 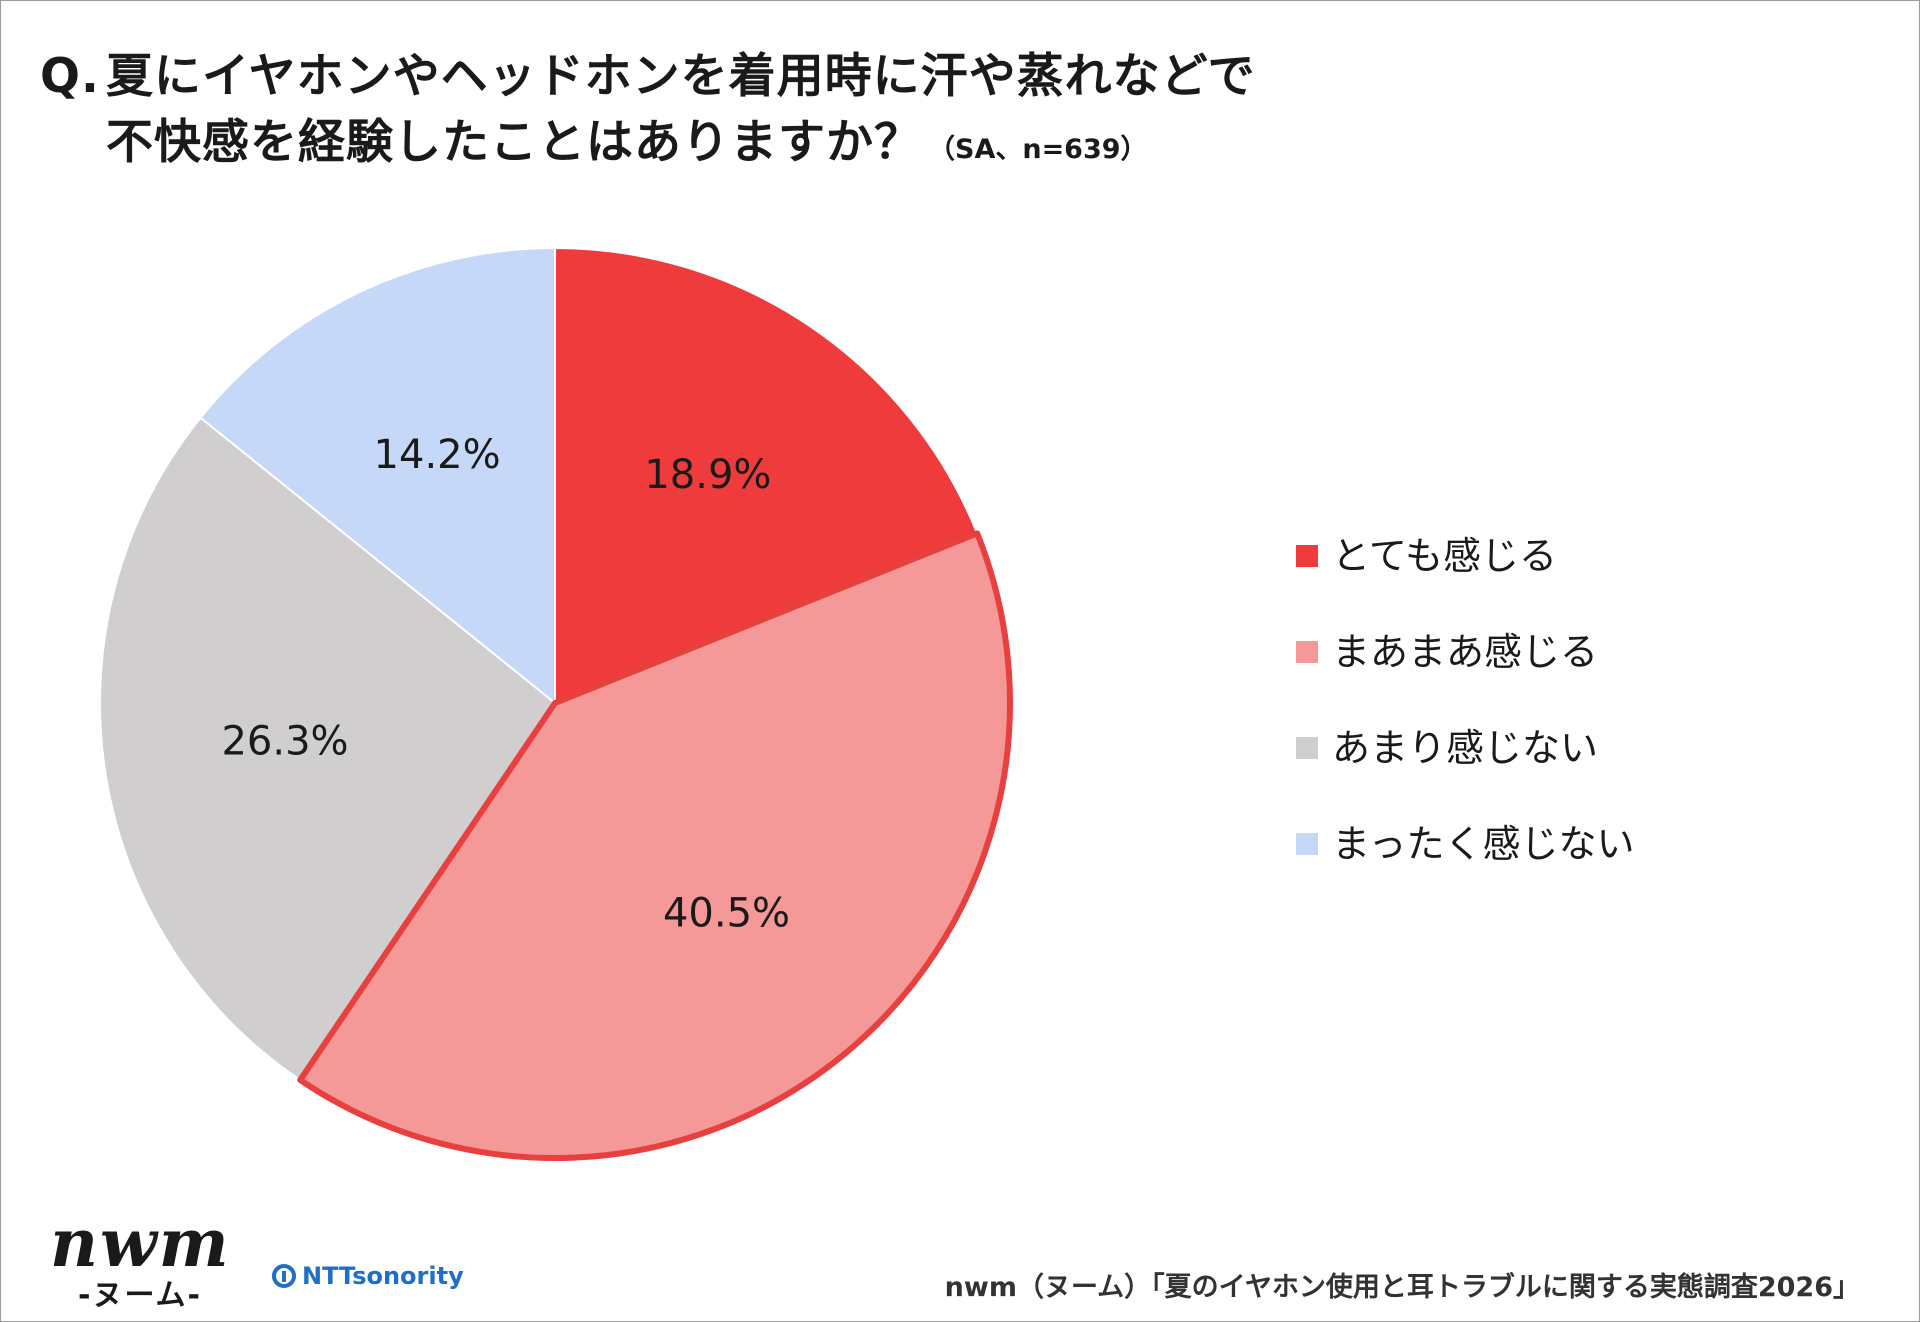 I want to click on sample-note: （SA、n=639）, so click(x=1038, y=149).